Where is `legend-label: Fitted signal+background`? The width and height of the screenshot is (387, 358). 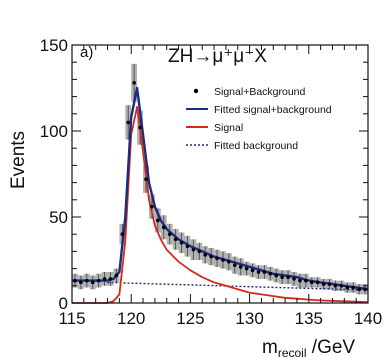 legend-label: Fitted signal+background is located at coordinates (273, 110).